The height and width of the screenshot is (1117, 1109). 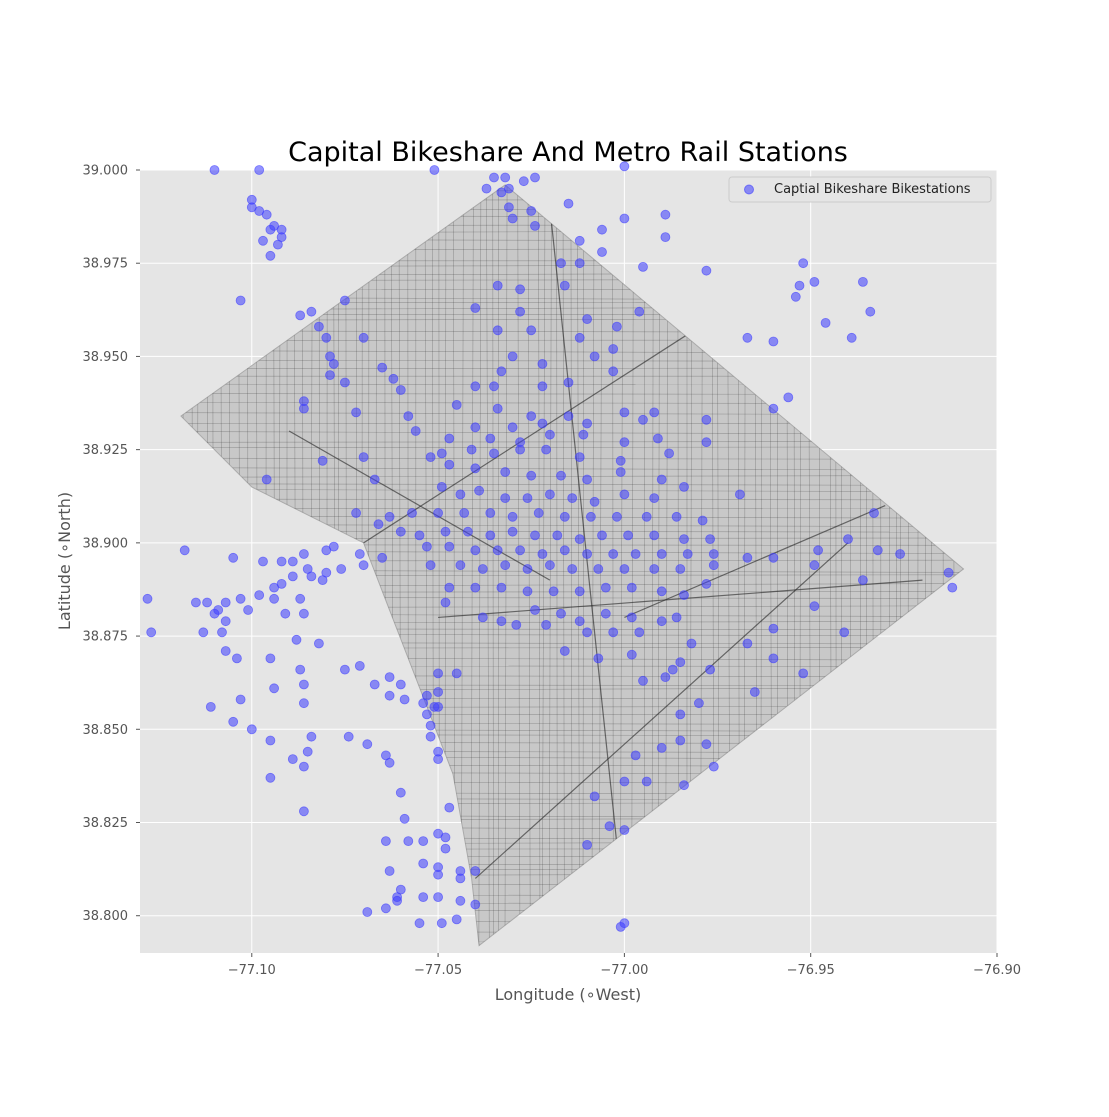 I want to click on y-tick-label: 38.825, so click(x=106, y=823).